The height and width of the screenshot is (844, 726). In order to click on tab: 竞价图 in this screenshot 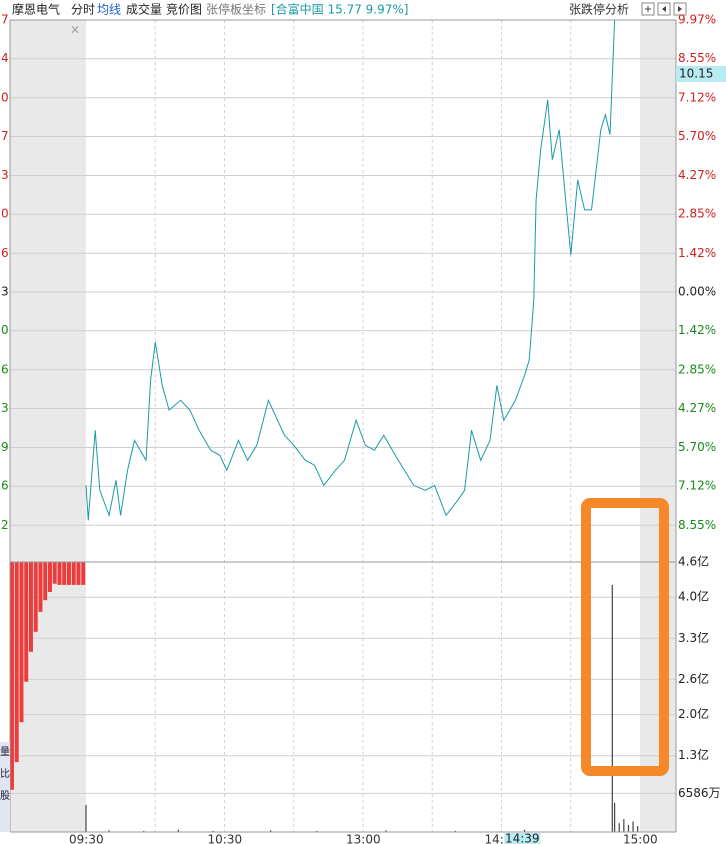, I will do `click(184, 10)`.